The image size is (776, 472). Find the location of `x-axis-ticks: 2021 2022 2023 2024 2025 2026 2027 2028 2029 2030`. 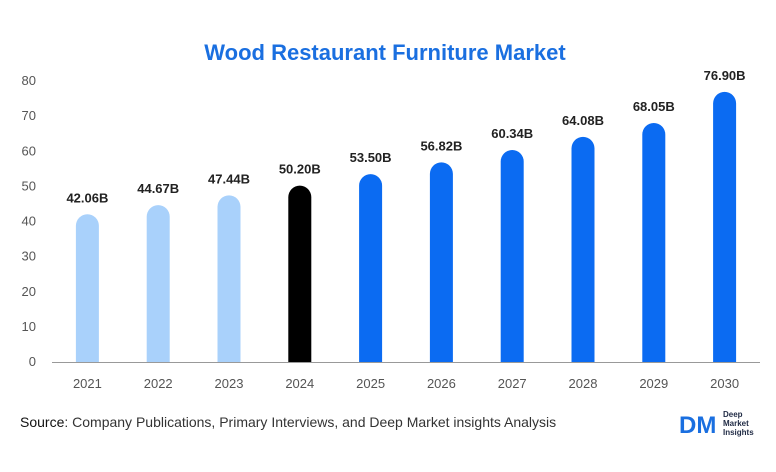

x-axis-ticks: 2021 2022 2023 2024 2025 2026 2027 2028 2029 2030 is located at coordinates (406, 383).